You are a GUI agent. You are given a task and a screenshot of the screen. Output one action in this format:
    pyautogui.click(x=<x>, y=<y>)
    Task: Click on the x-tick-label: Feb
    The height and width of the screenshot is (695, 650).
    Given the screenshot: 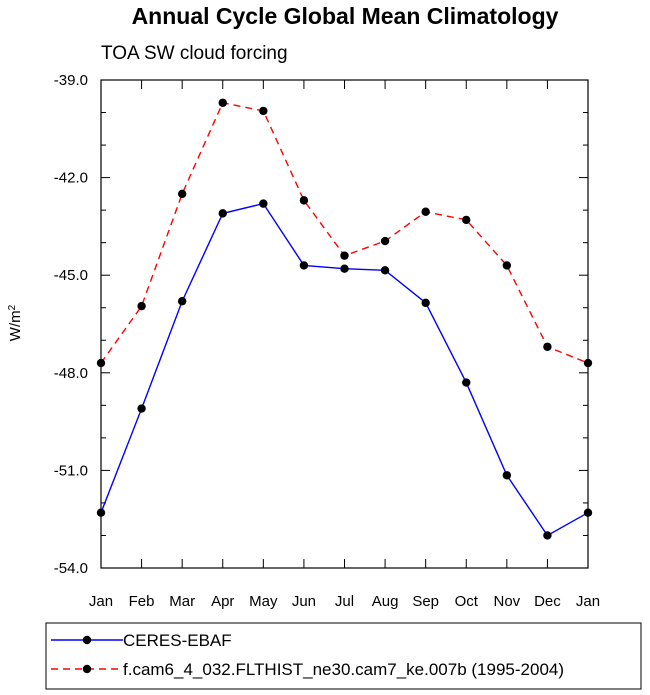 What is the action you would take?
    pyautogui.click(x=142, y=601)
    